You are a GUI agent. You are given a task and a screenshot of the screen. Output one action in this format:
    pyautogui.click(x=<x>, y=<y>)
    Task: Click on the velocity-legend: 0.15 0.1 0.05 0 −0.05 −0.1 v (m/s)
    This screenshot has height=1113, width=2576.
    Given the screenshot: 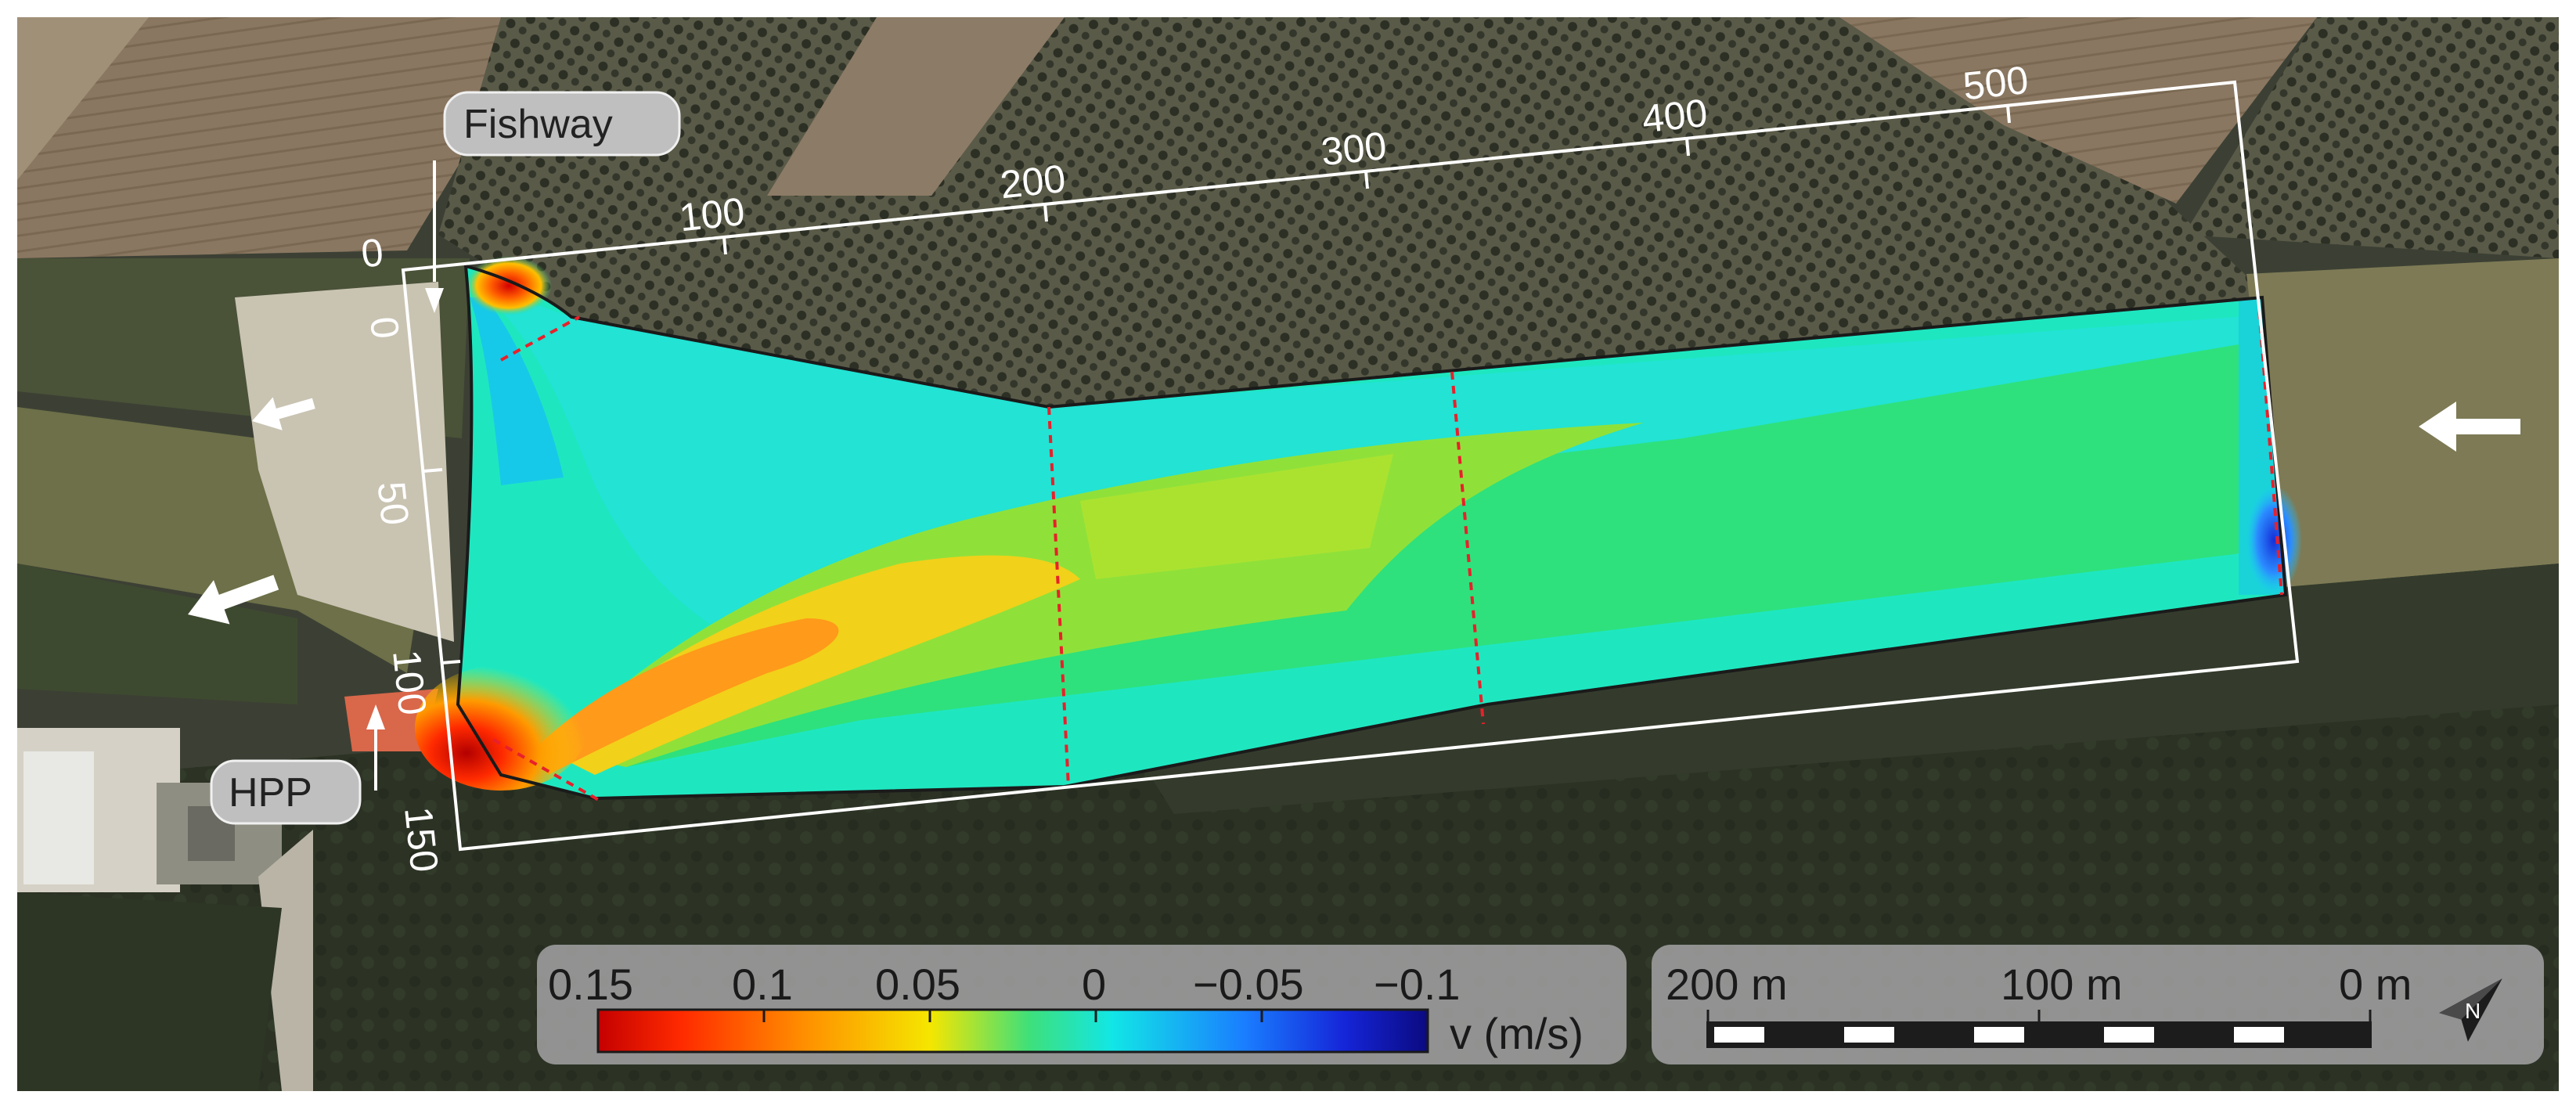 What is the action you would take?
    pyautogui.click(x=1082, y=1005)
    